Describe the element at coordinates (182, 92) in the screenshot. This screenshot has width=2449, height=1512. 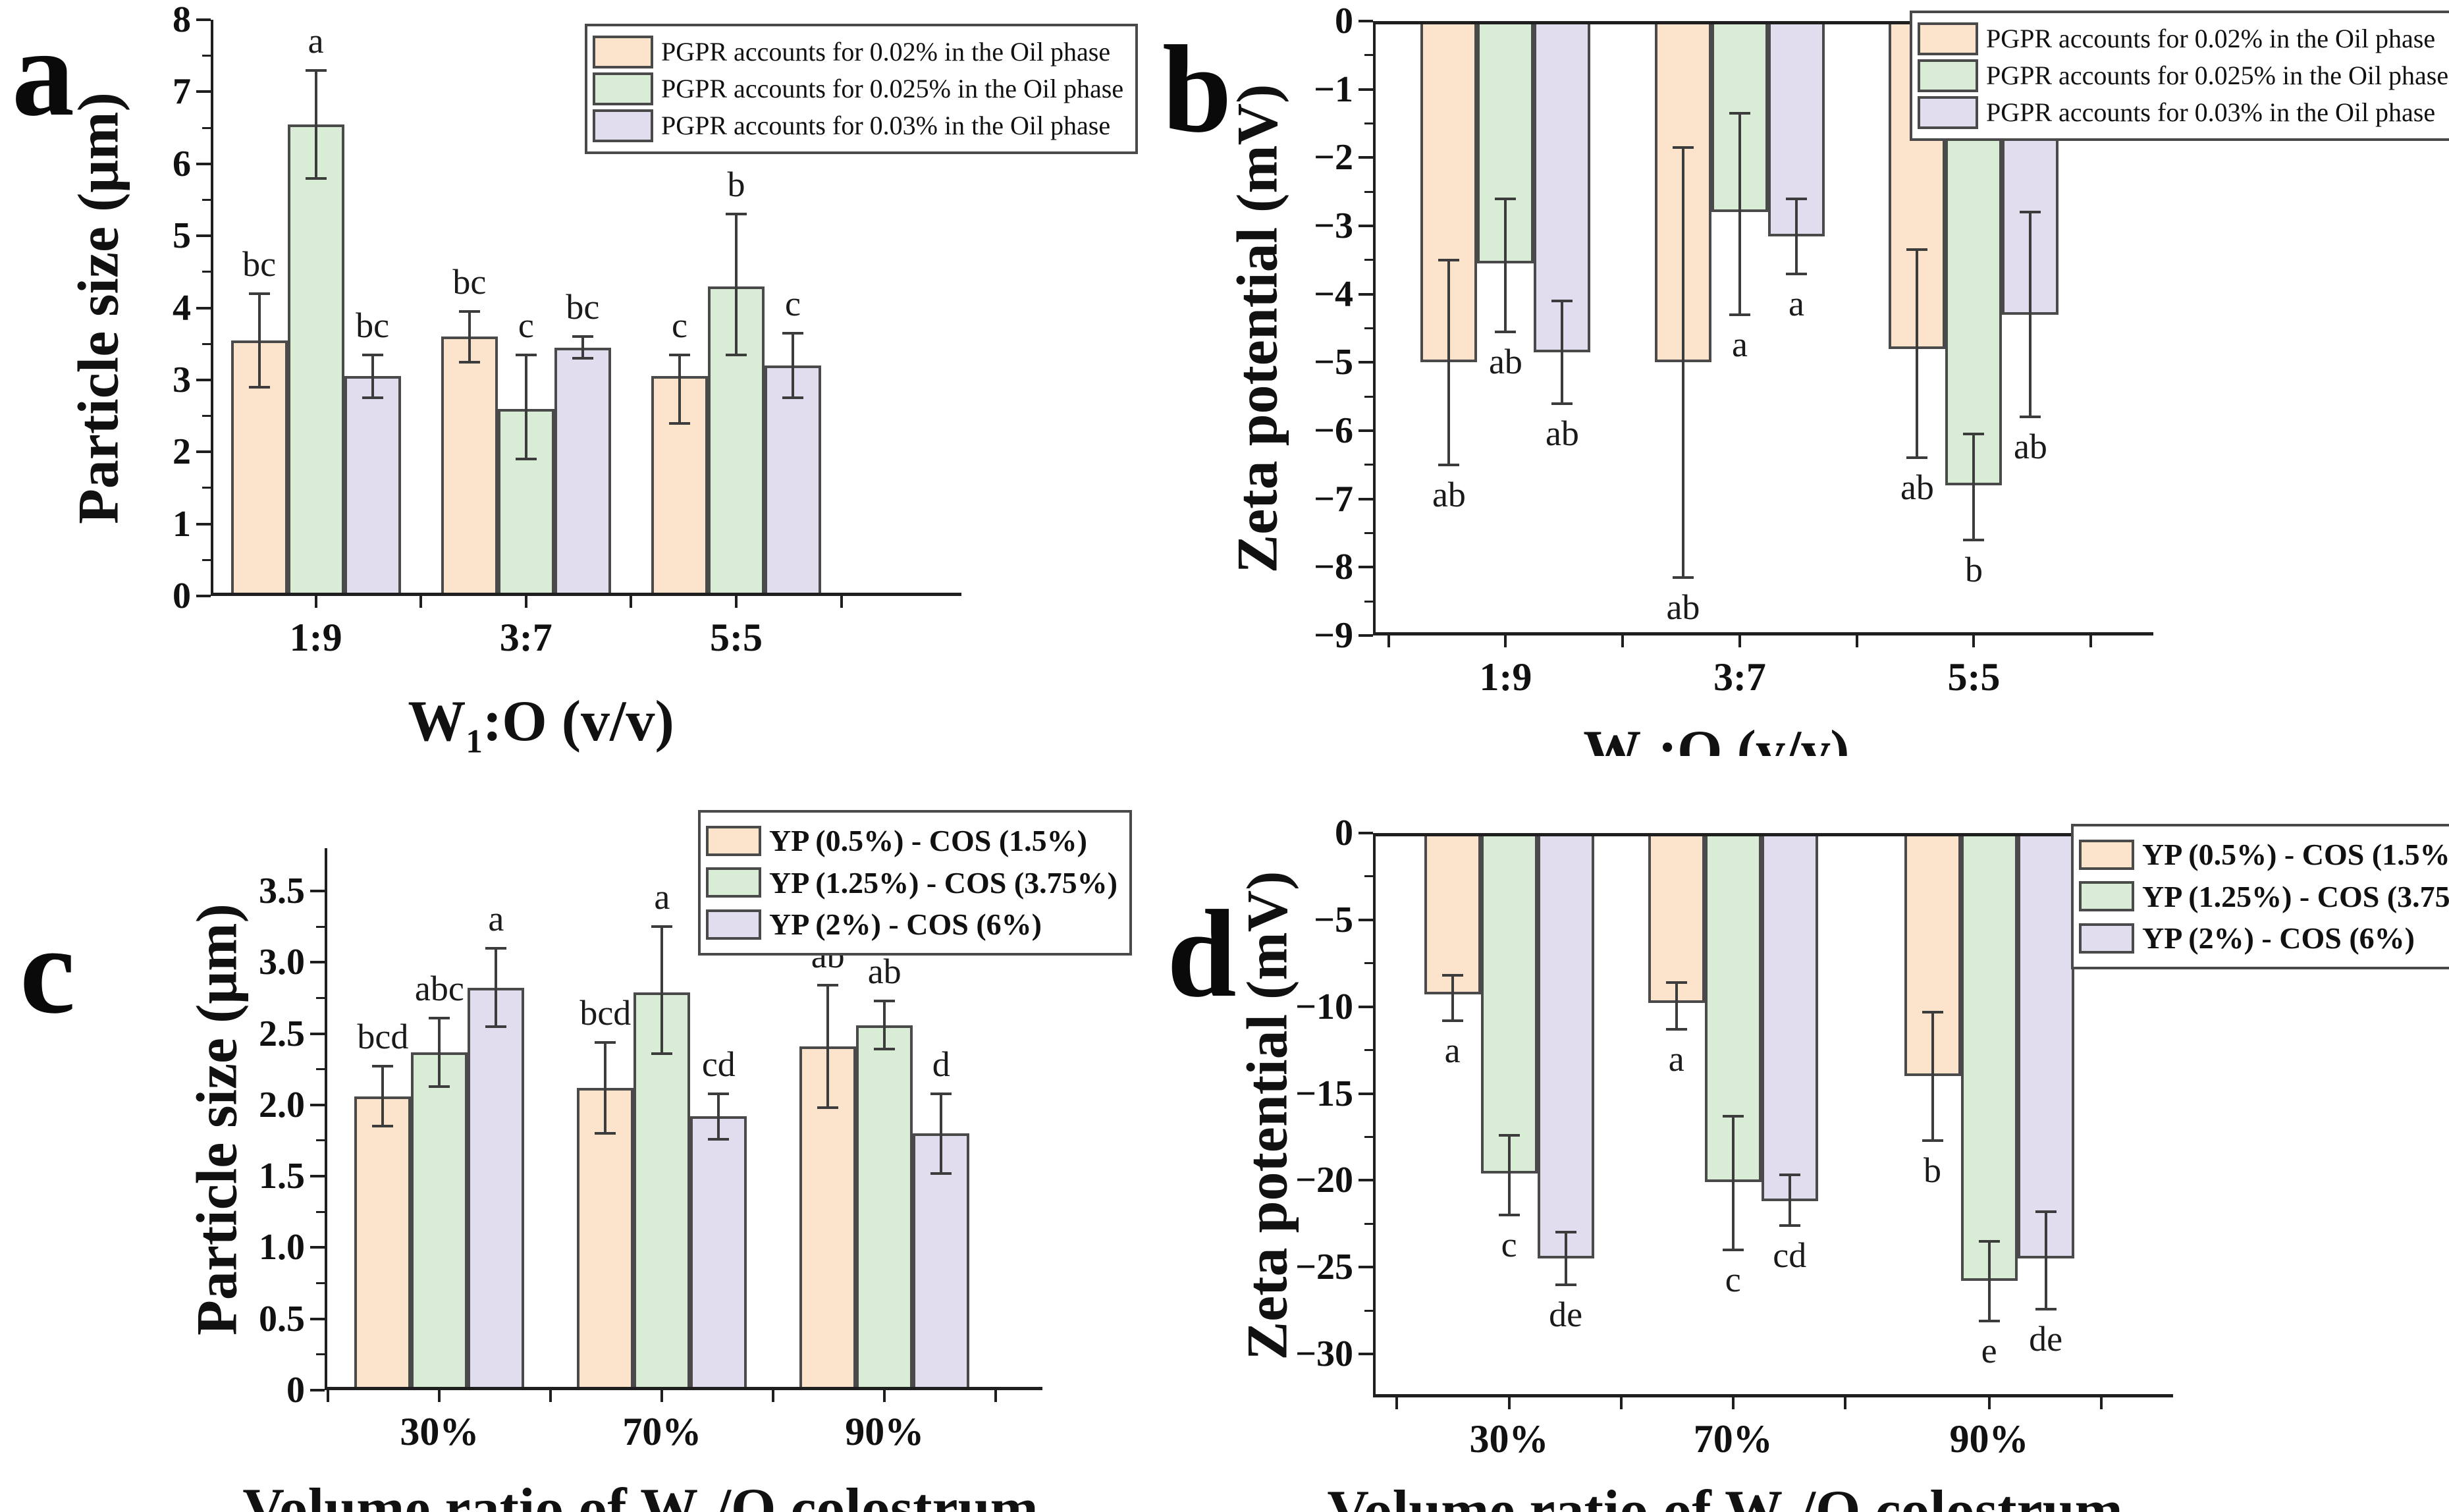
I see `y-tick-label: 7` at that location.